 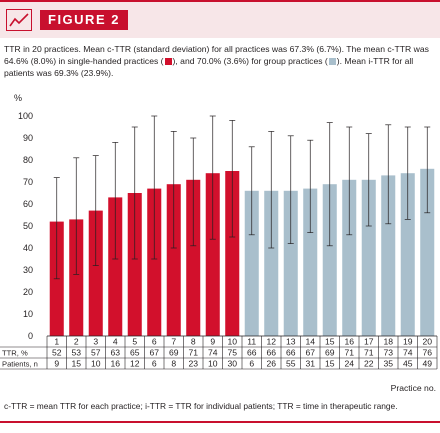 What do you see at coordinates (310, 364) in the screenshot?
I see `table-cell: 31` at bounding box center [310, 364].